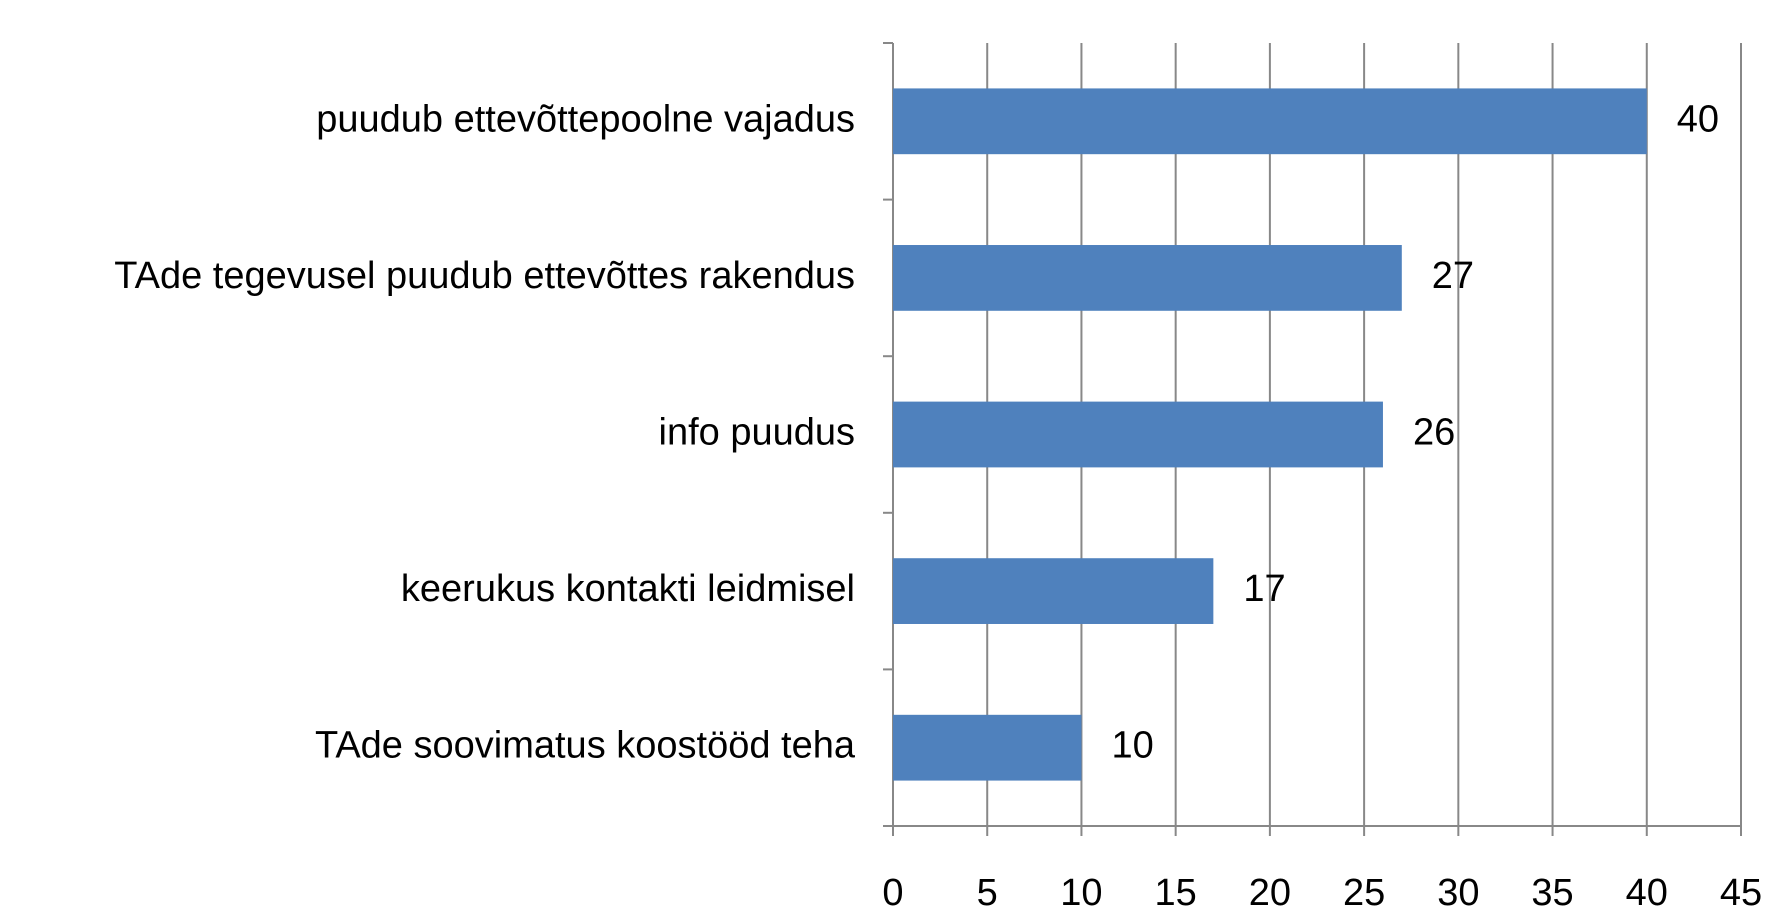 The width and height of the screenshot is (1776, 915). Describe the element at coordinates (628, 589) in the screenshot. I see `y-tick-label: keerukus kontakti leidmisel` at that location.